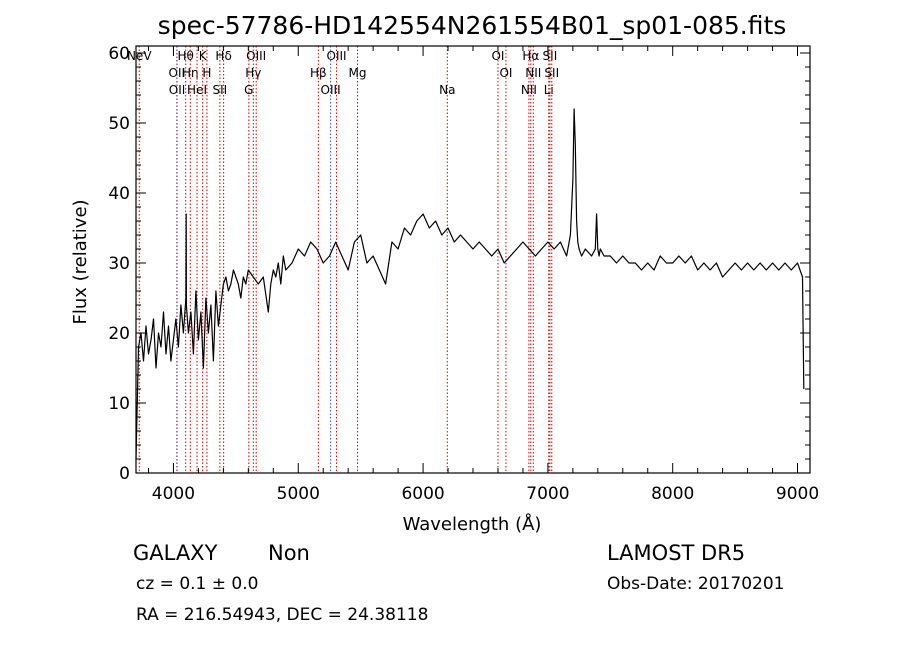 This screenshot has height=654, width=900. What do you see at coordinates (289, 553) in the screenshot?
I see `subclass-label: Non` at bounding box center [289, 553].